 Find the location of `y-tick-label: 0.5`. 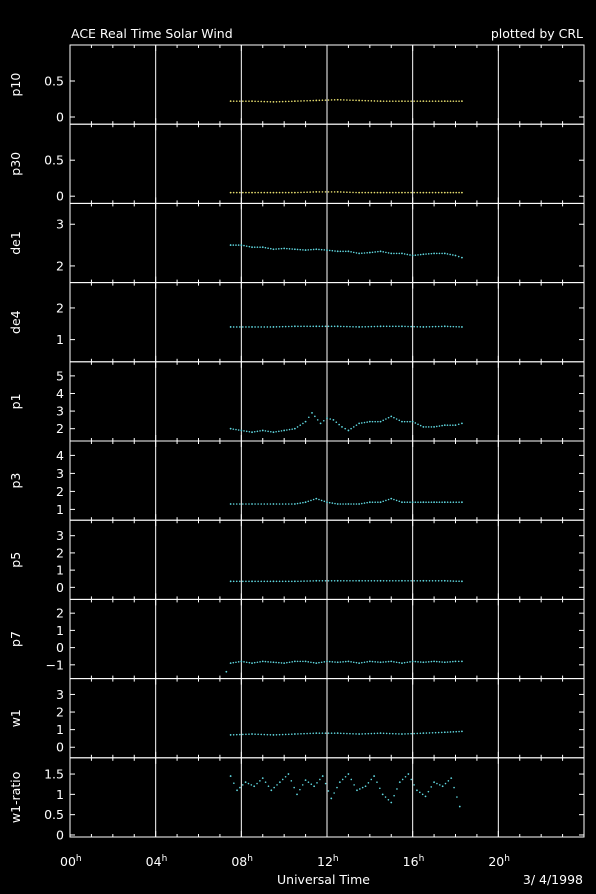

y-tick-label: 0.5 is located at coordinates (54, 814).